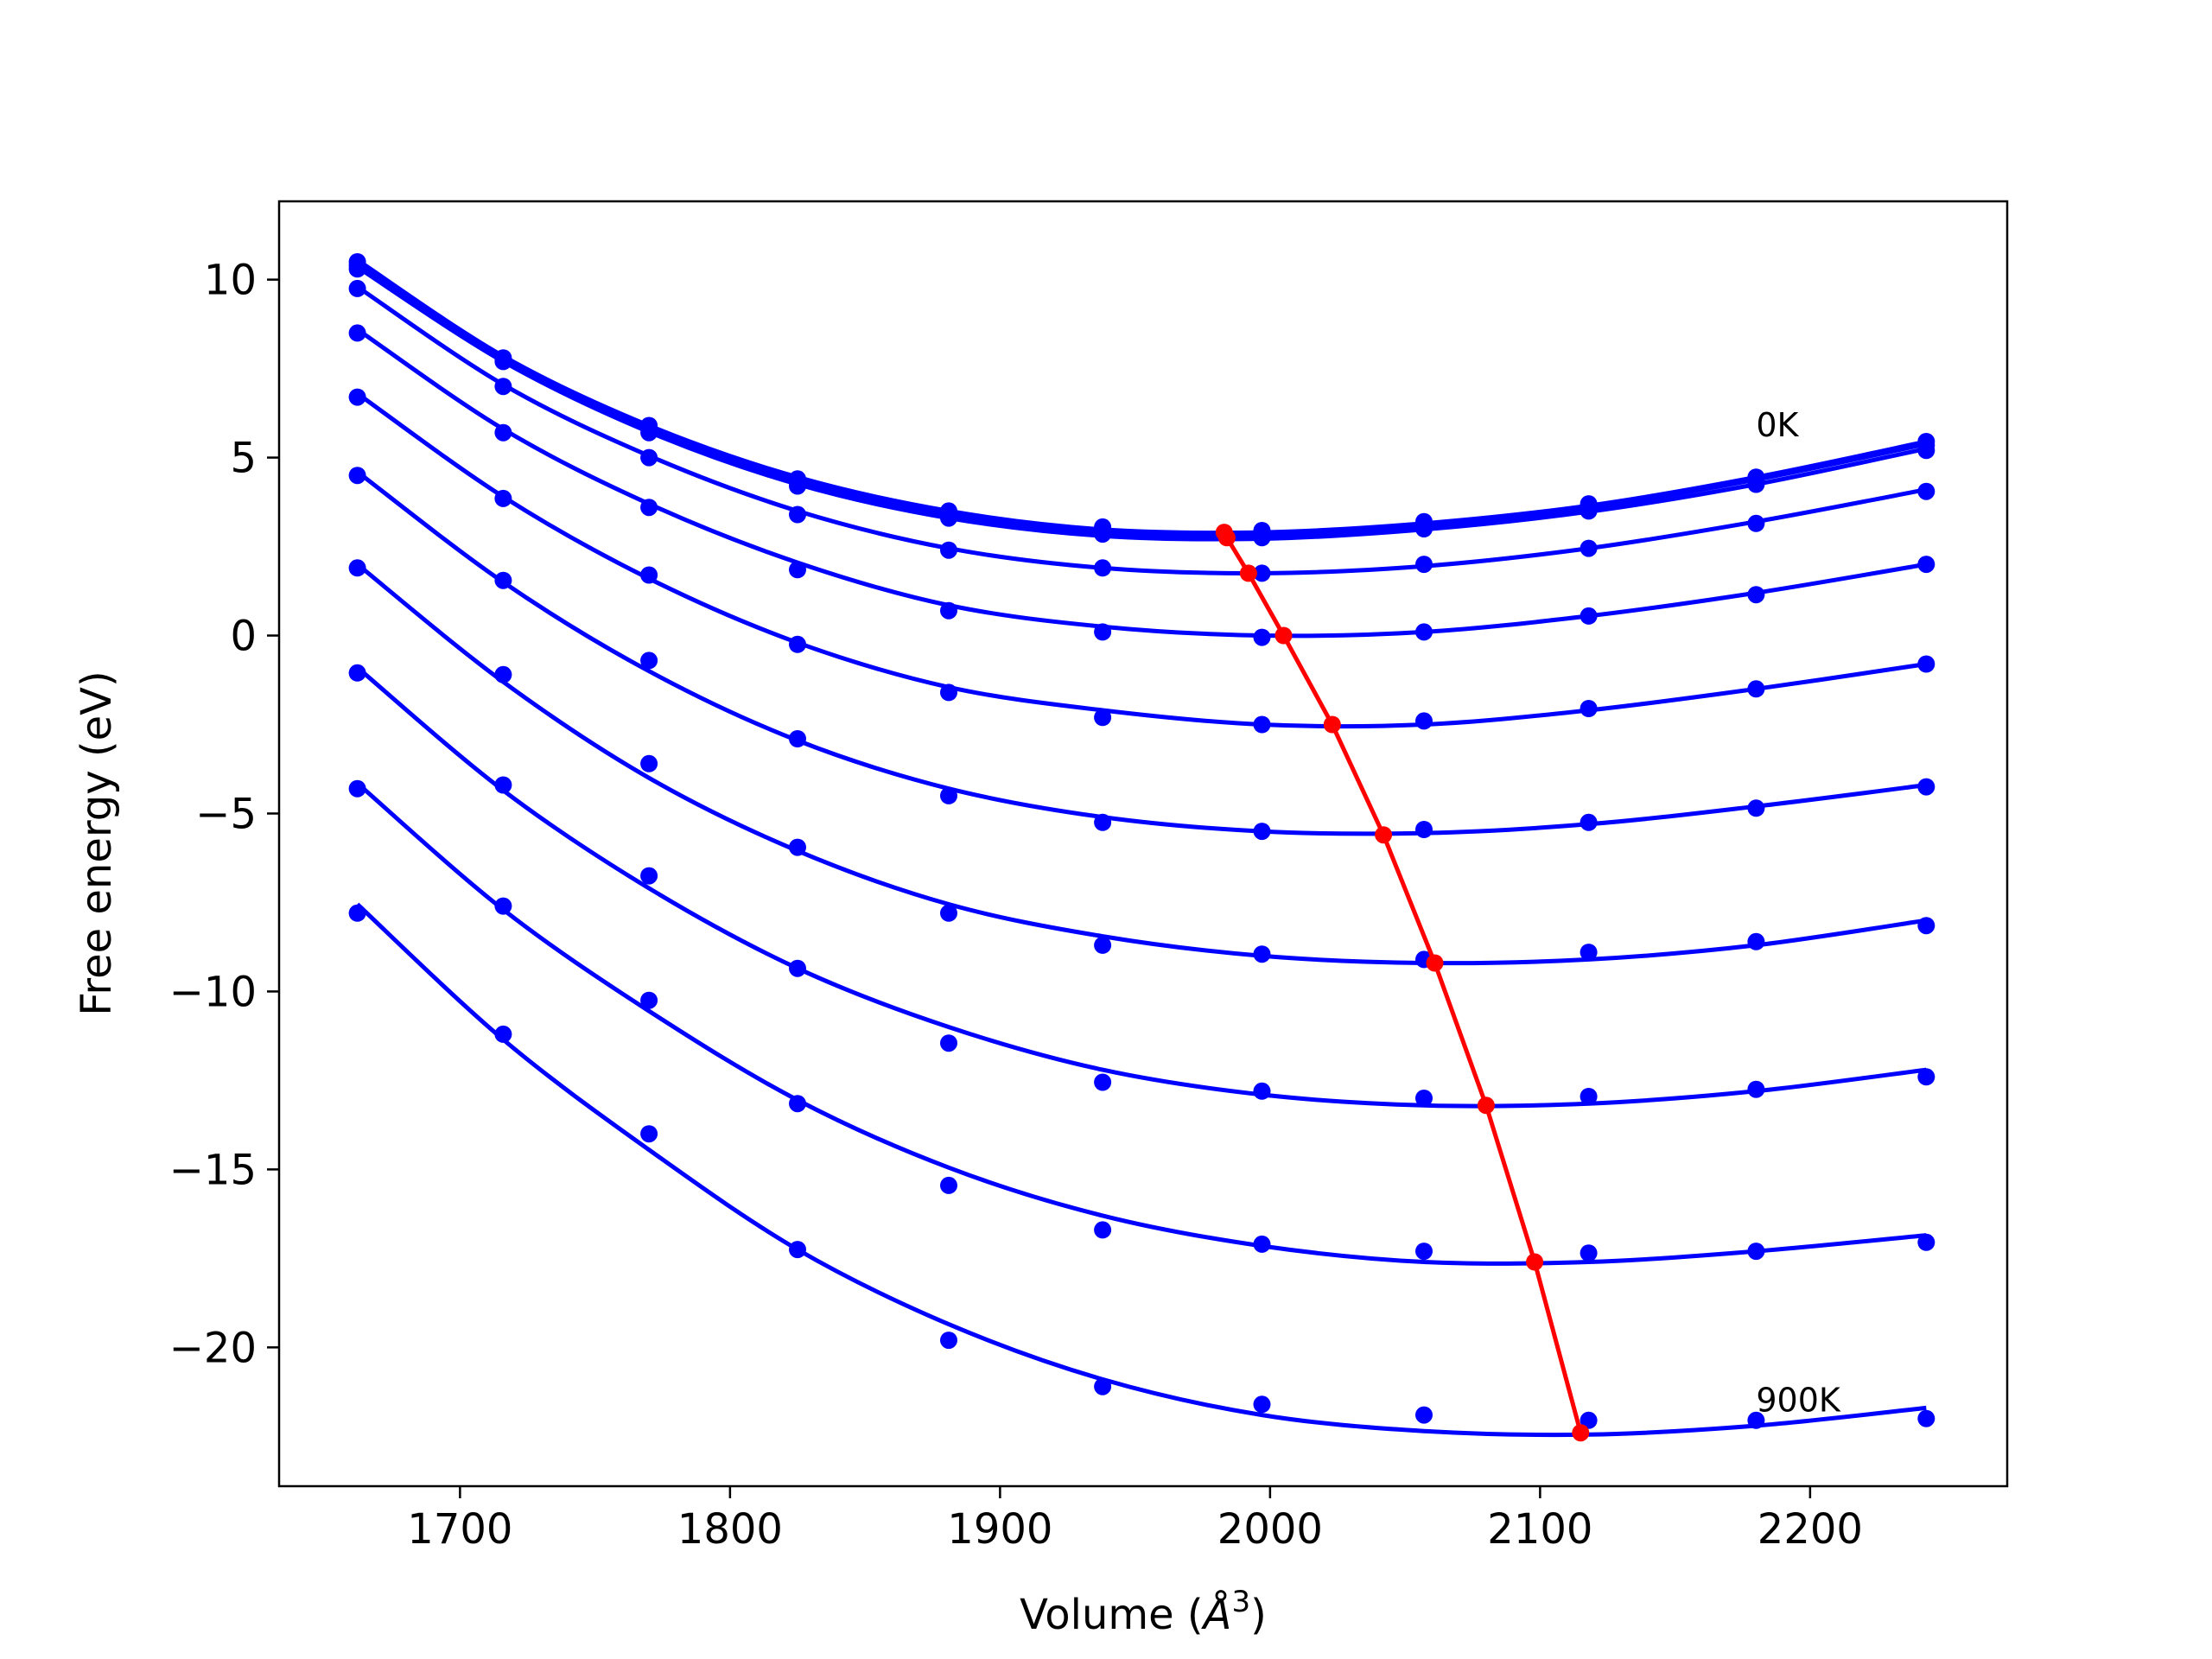 The width and height of the screenshot is (2212, 1659). Describe the element at coordinates (213, 992) in the screenshot. I see `y-tick-label-4: −10` at that location.